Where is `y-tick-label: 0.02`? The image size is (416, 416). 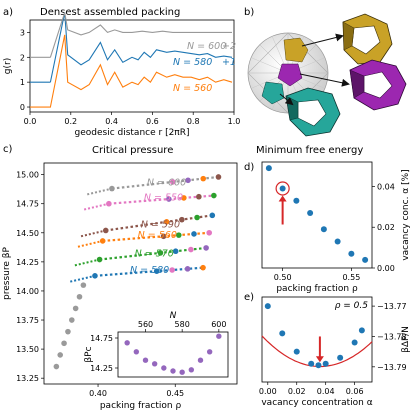 y-tick-label: 0.02 is located at coordinates (386, 227).